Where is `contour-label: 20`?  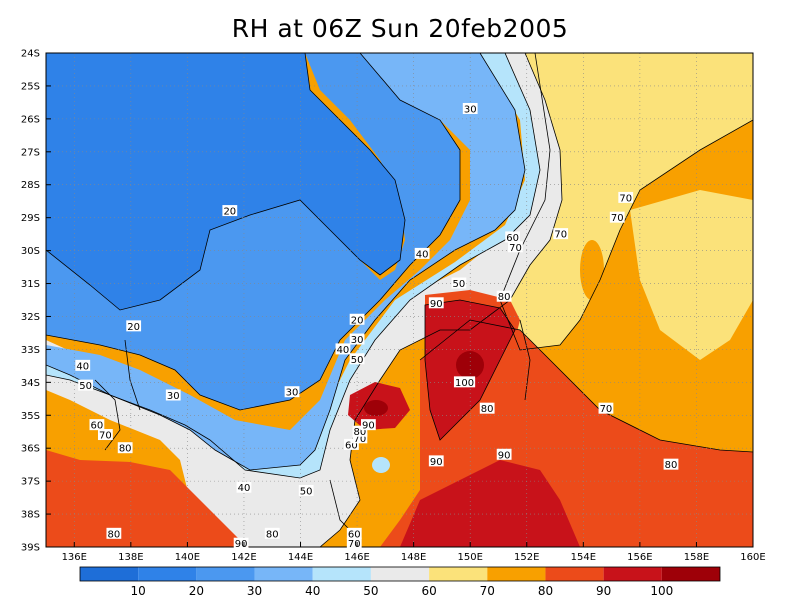
contour-label: 20 is located at coordinates (230, 211).